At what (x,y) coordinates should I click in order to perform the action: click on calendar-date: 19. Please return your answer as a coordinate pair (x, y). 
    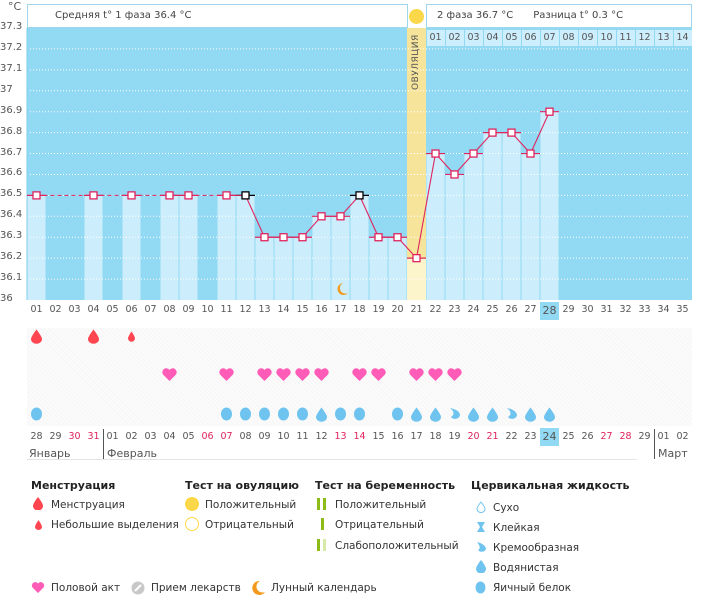
    Looking at the image, I should click on (454, 436).